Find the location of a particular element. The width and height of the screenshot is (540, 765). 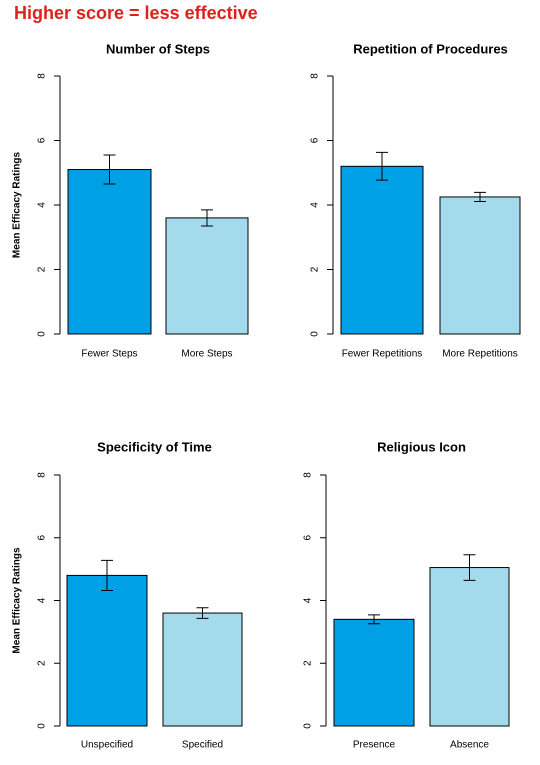

x-tick-label: Presence is located at coordinates (374, 745).